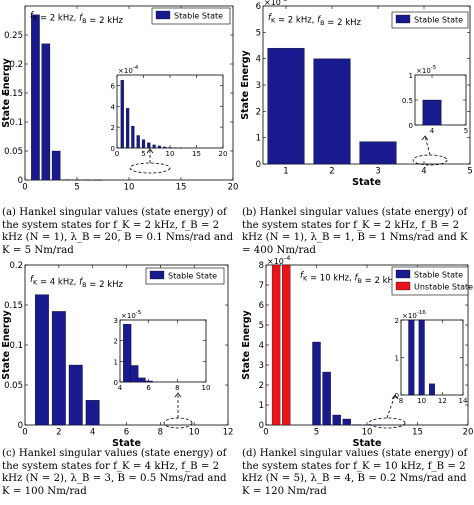 This screenshot has width=474, height=505. I want to click on panel-d-xtick-label: 0, so click(265, 433).